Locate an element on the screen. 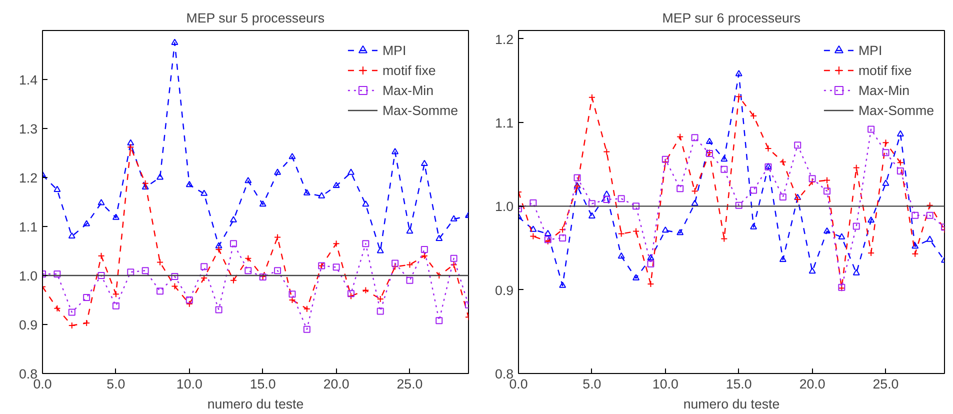  y-tick-label: 1.3 is located at coordinates (28, 129).